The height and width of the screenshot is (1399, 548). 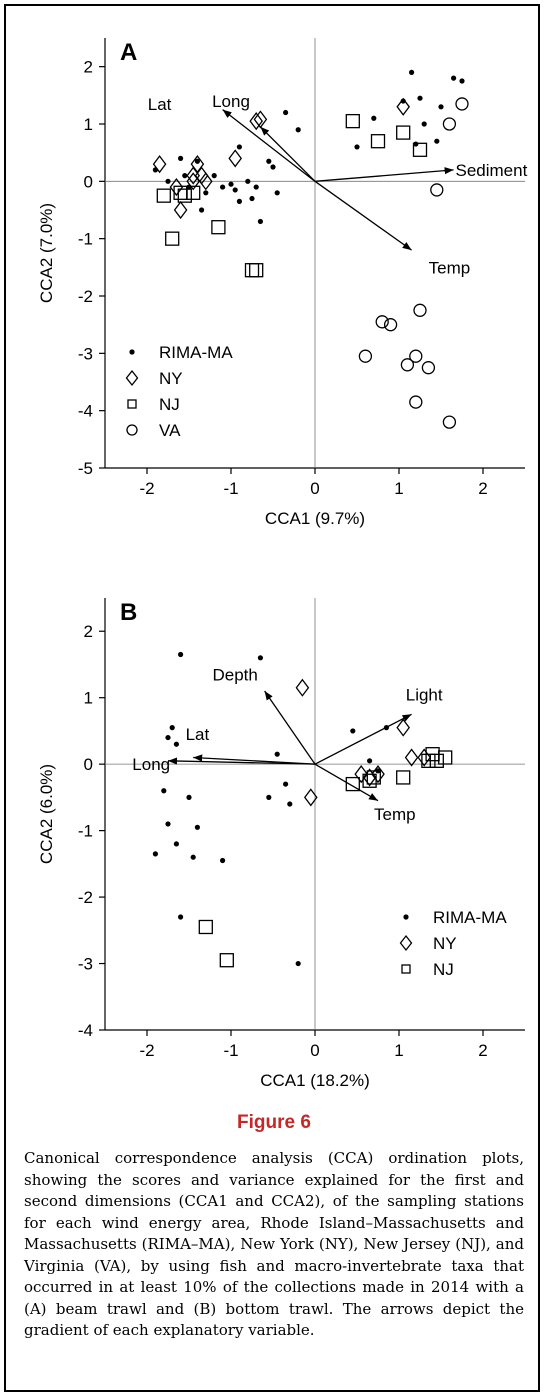 I want to click on vector-arrow-temp, so click(x=363, y=215).